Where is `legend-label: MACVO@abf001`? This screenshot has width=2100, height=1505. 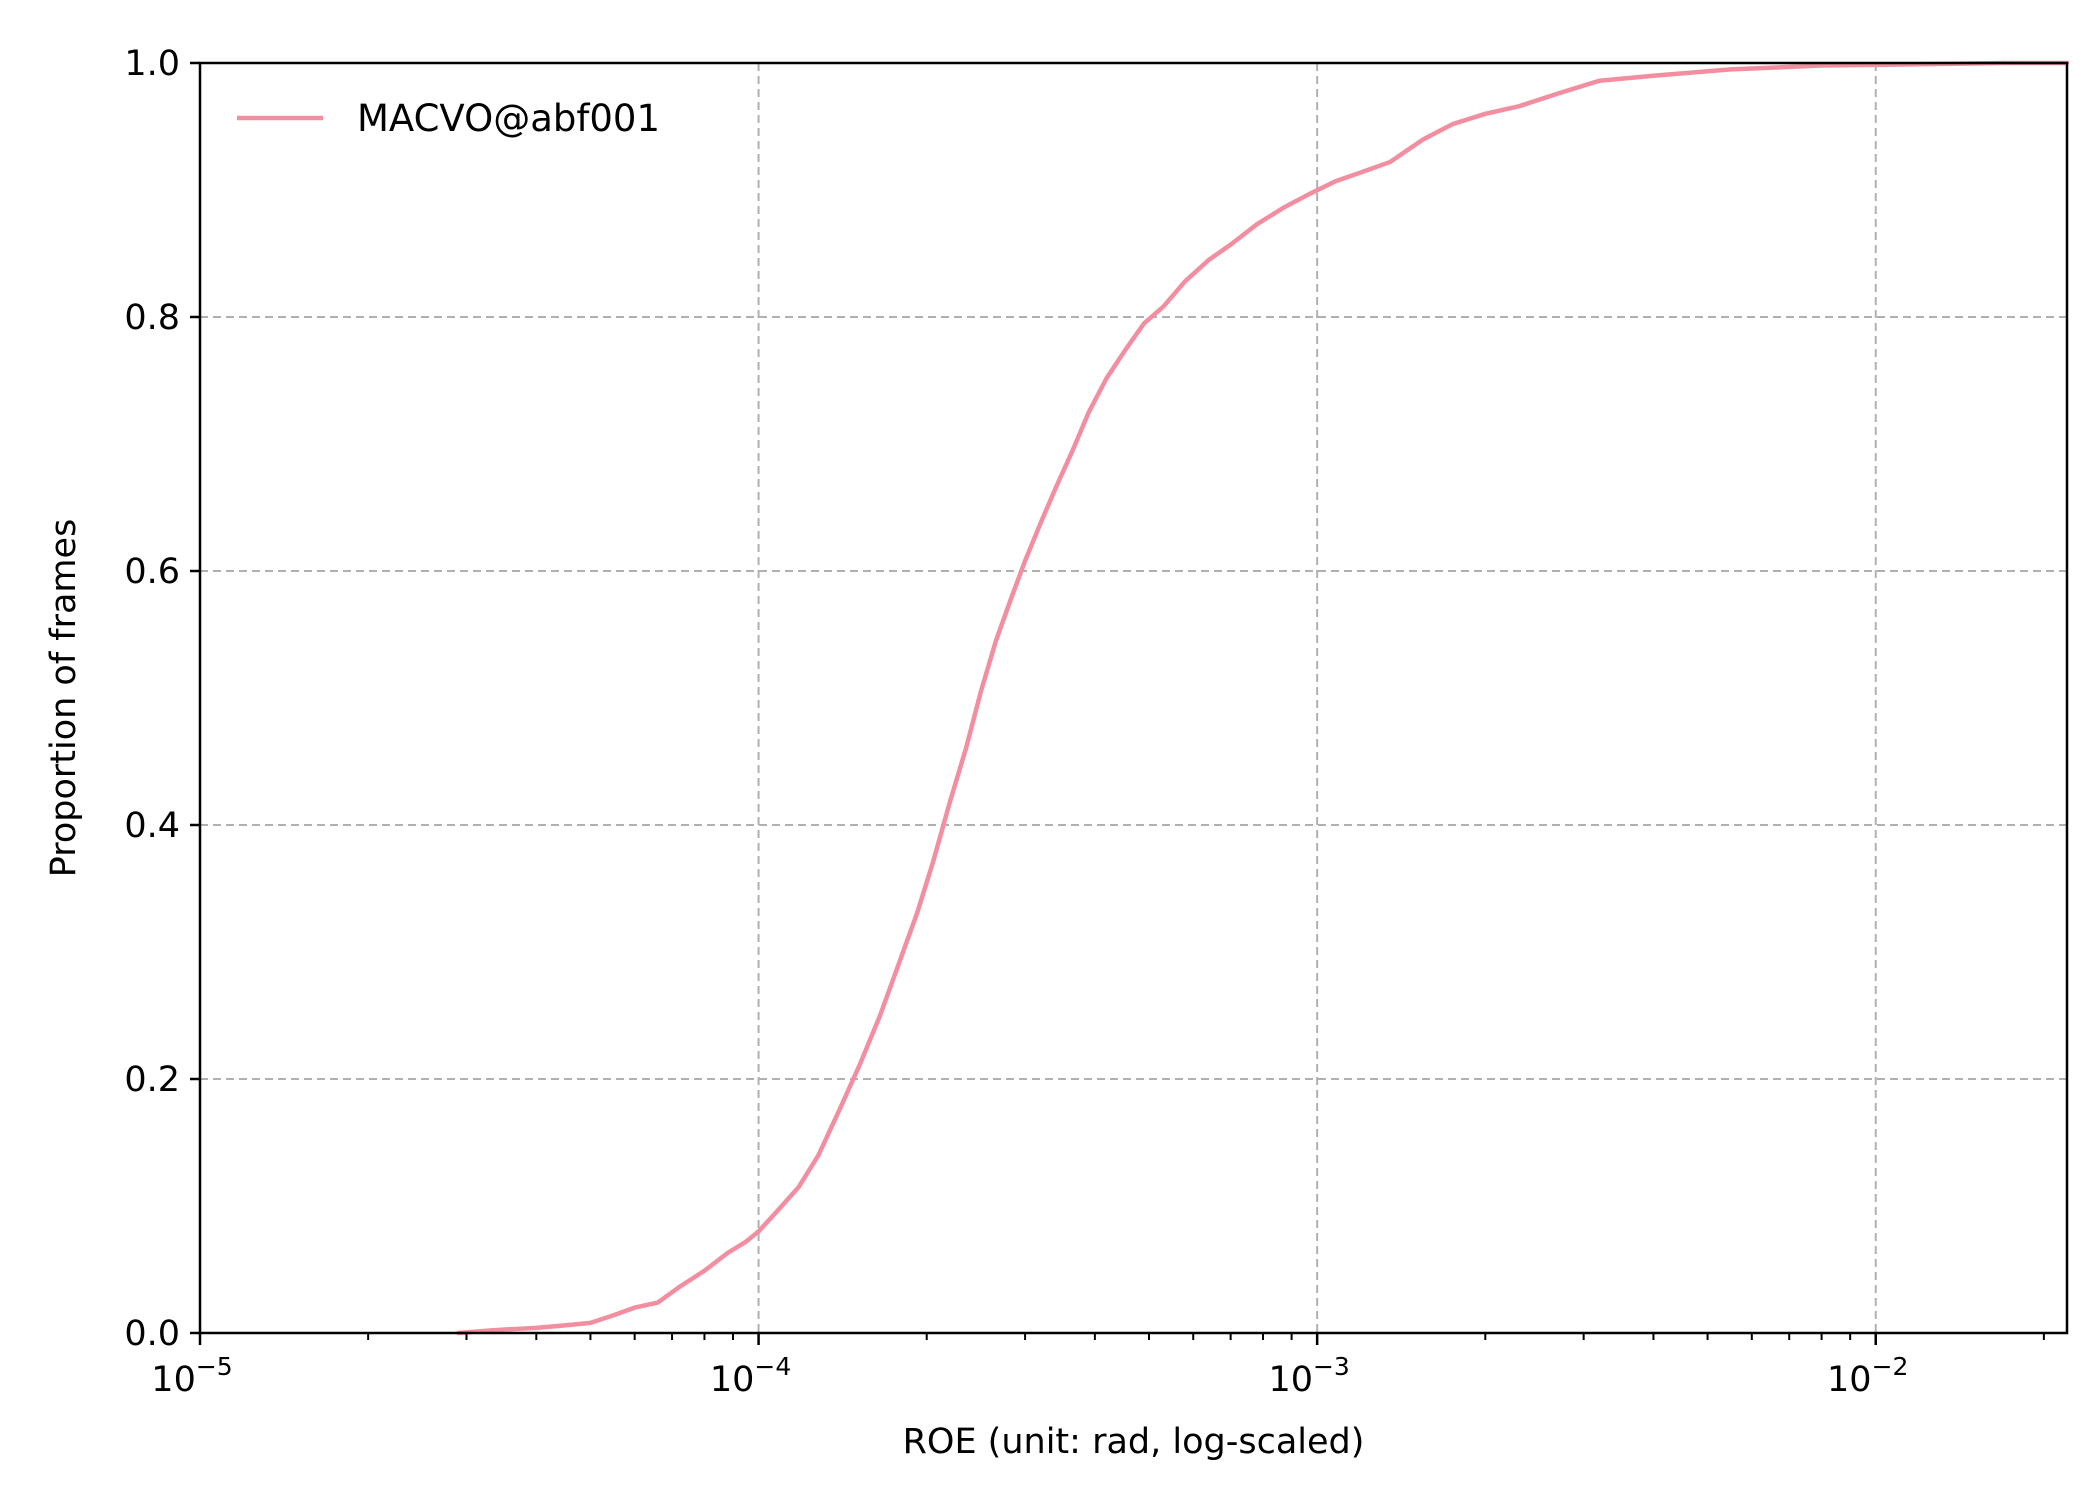
legend-label: MACVO@abf001 is located at coordinates (508, 118).